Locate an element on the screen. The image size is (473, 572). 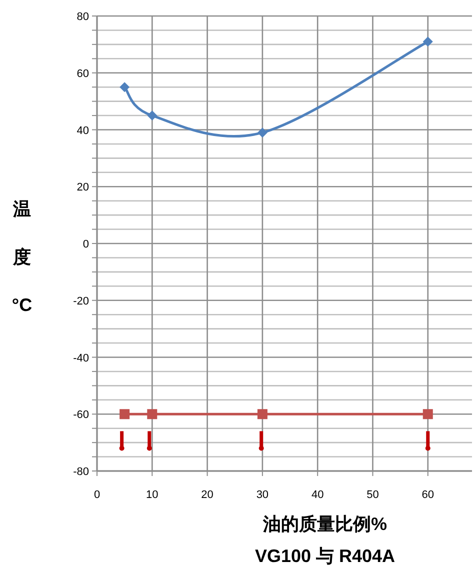
y-tick-label: -20 is located at coordinates (81, 301).